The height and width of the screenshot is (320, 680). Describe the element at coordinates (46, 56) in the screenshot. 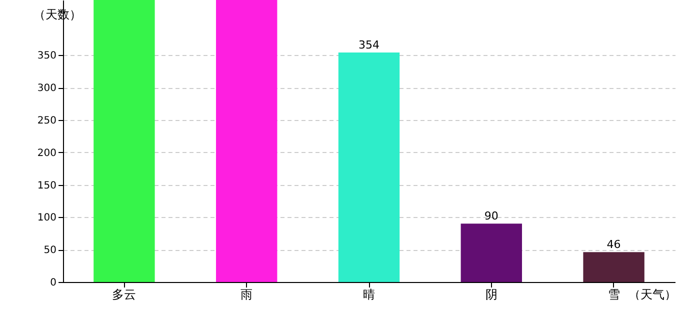

I see `y-tick-label: 350` at that location.